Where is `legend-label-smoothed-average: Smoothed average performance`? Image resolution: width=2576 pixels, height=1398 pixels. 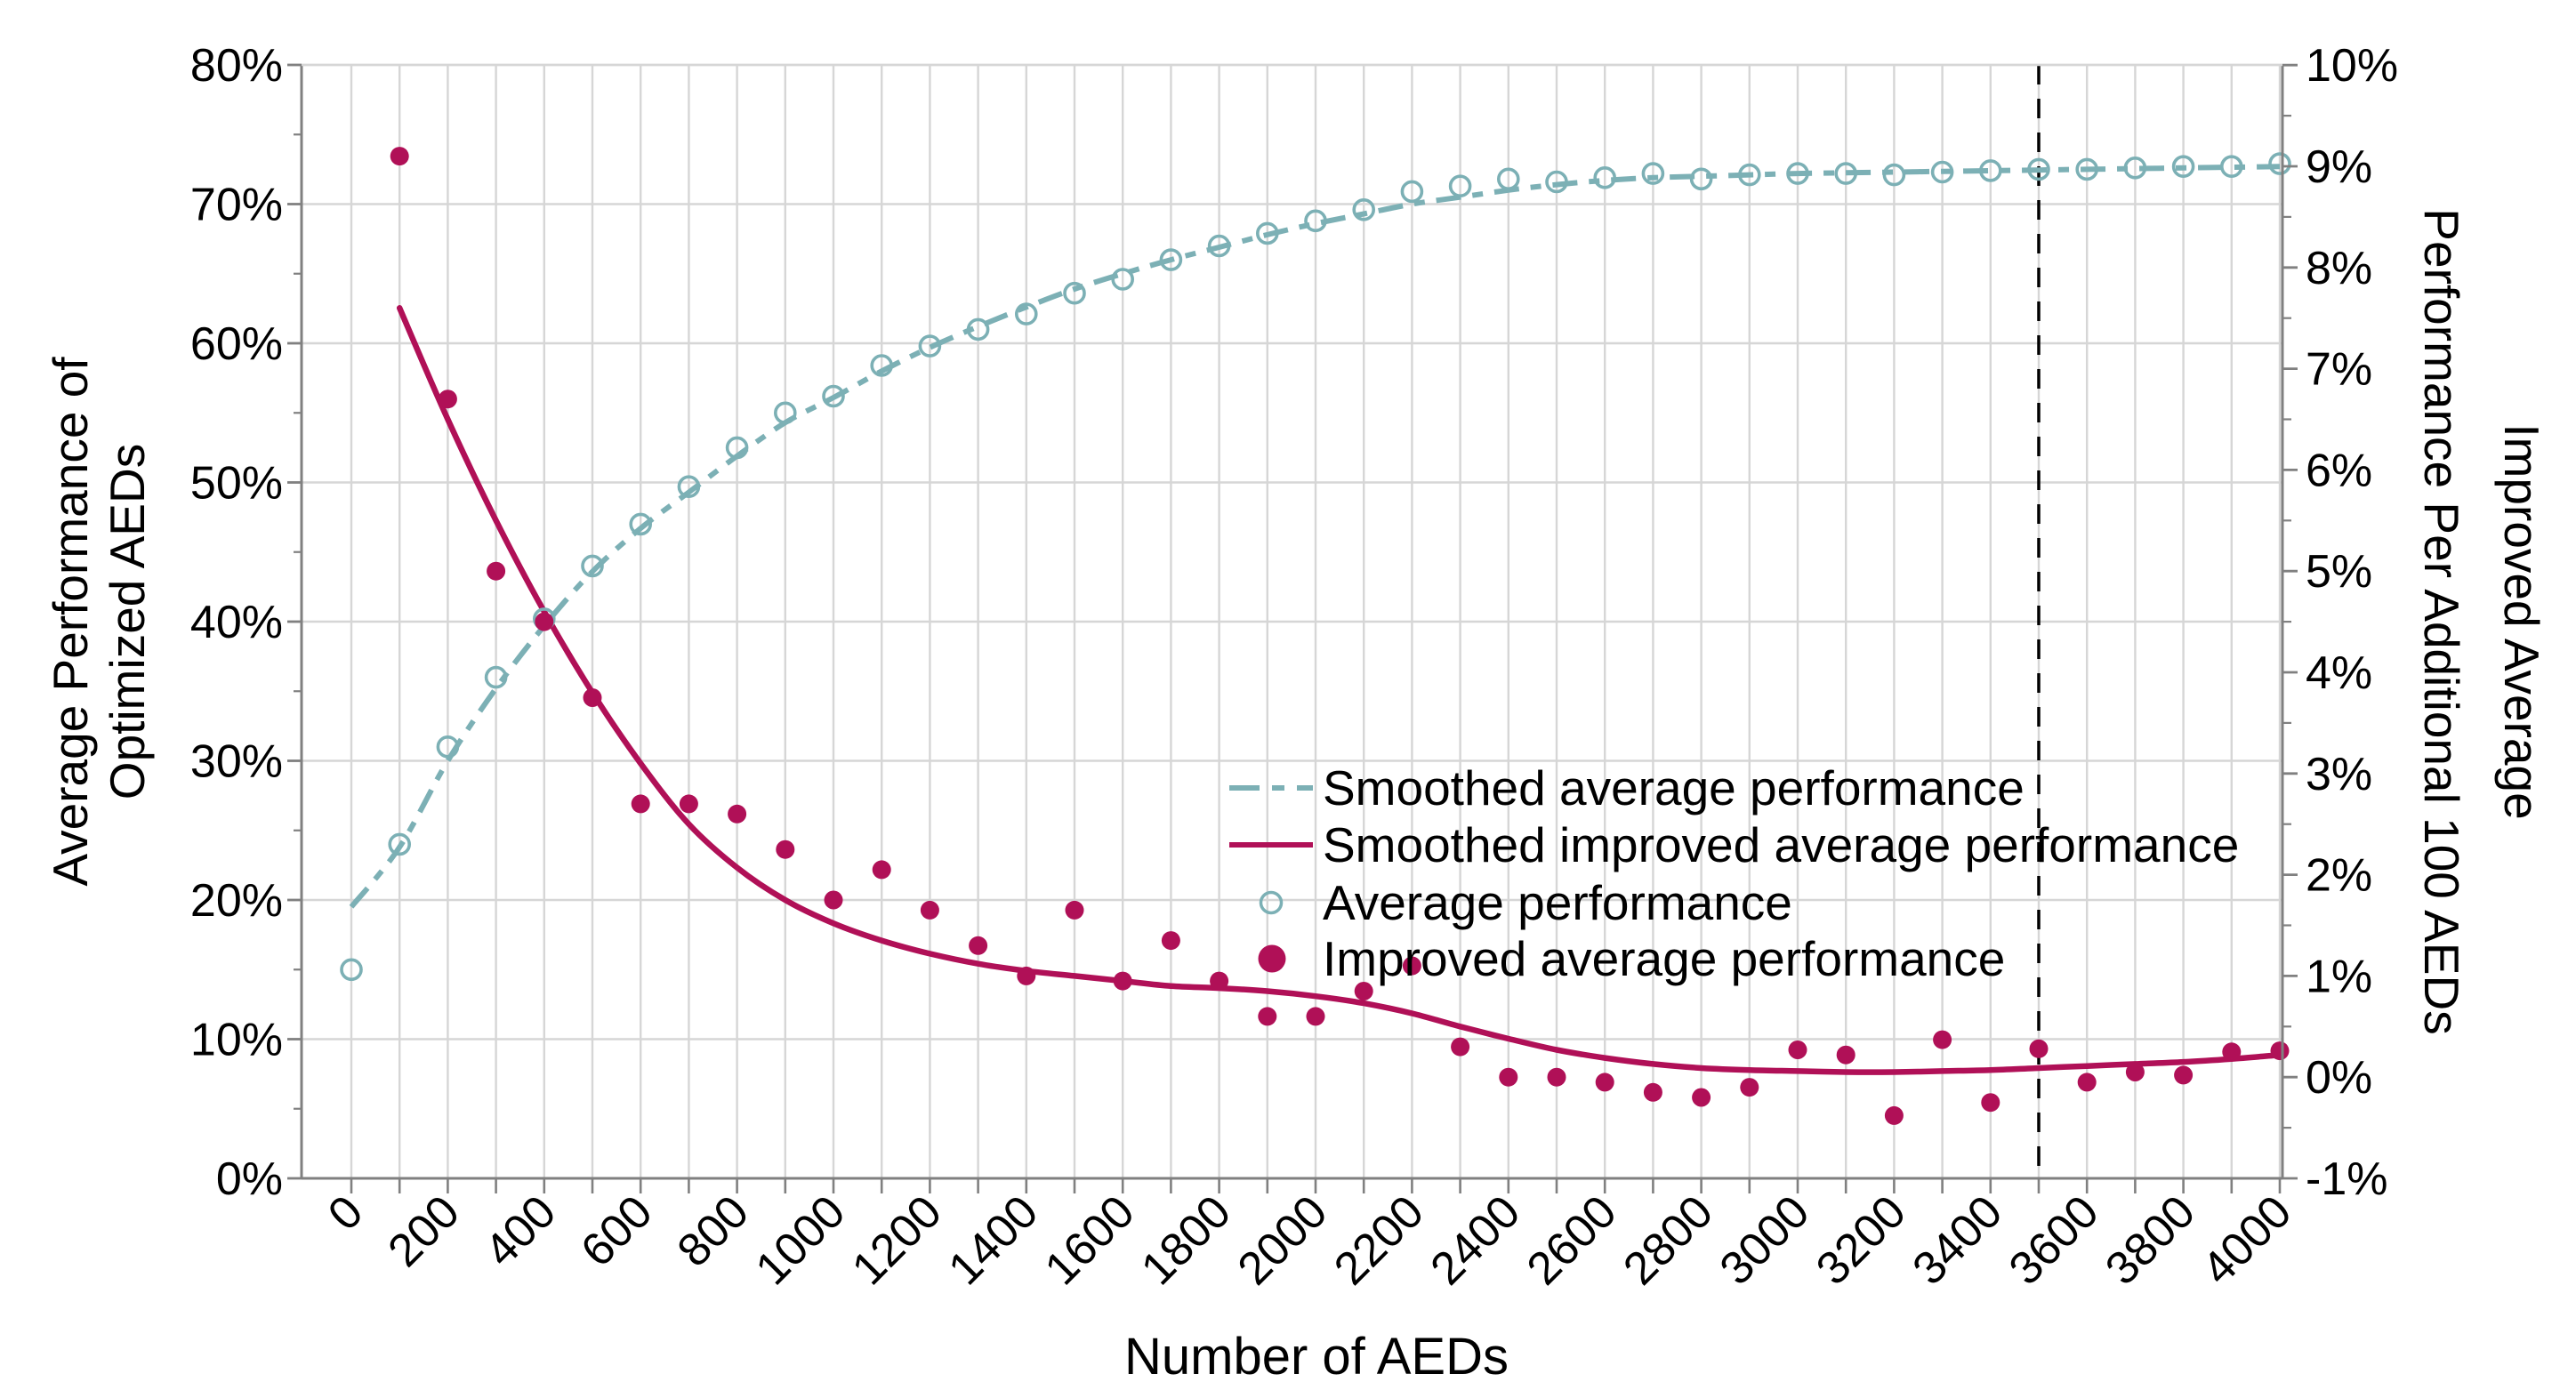
legend-label-smoothed-average: Smoothed average performance is located at coordinates (1674, 788).